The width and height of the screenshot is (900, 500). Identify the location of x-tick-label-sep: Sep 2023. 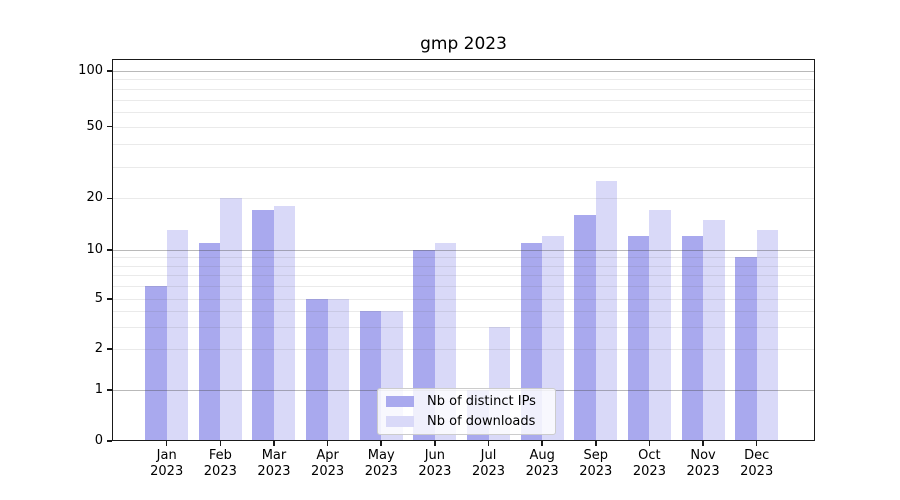
(596, 464).